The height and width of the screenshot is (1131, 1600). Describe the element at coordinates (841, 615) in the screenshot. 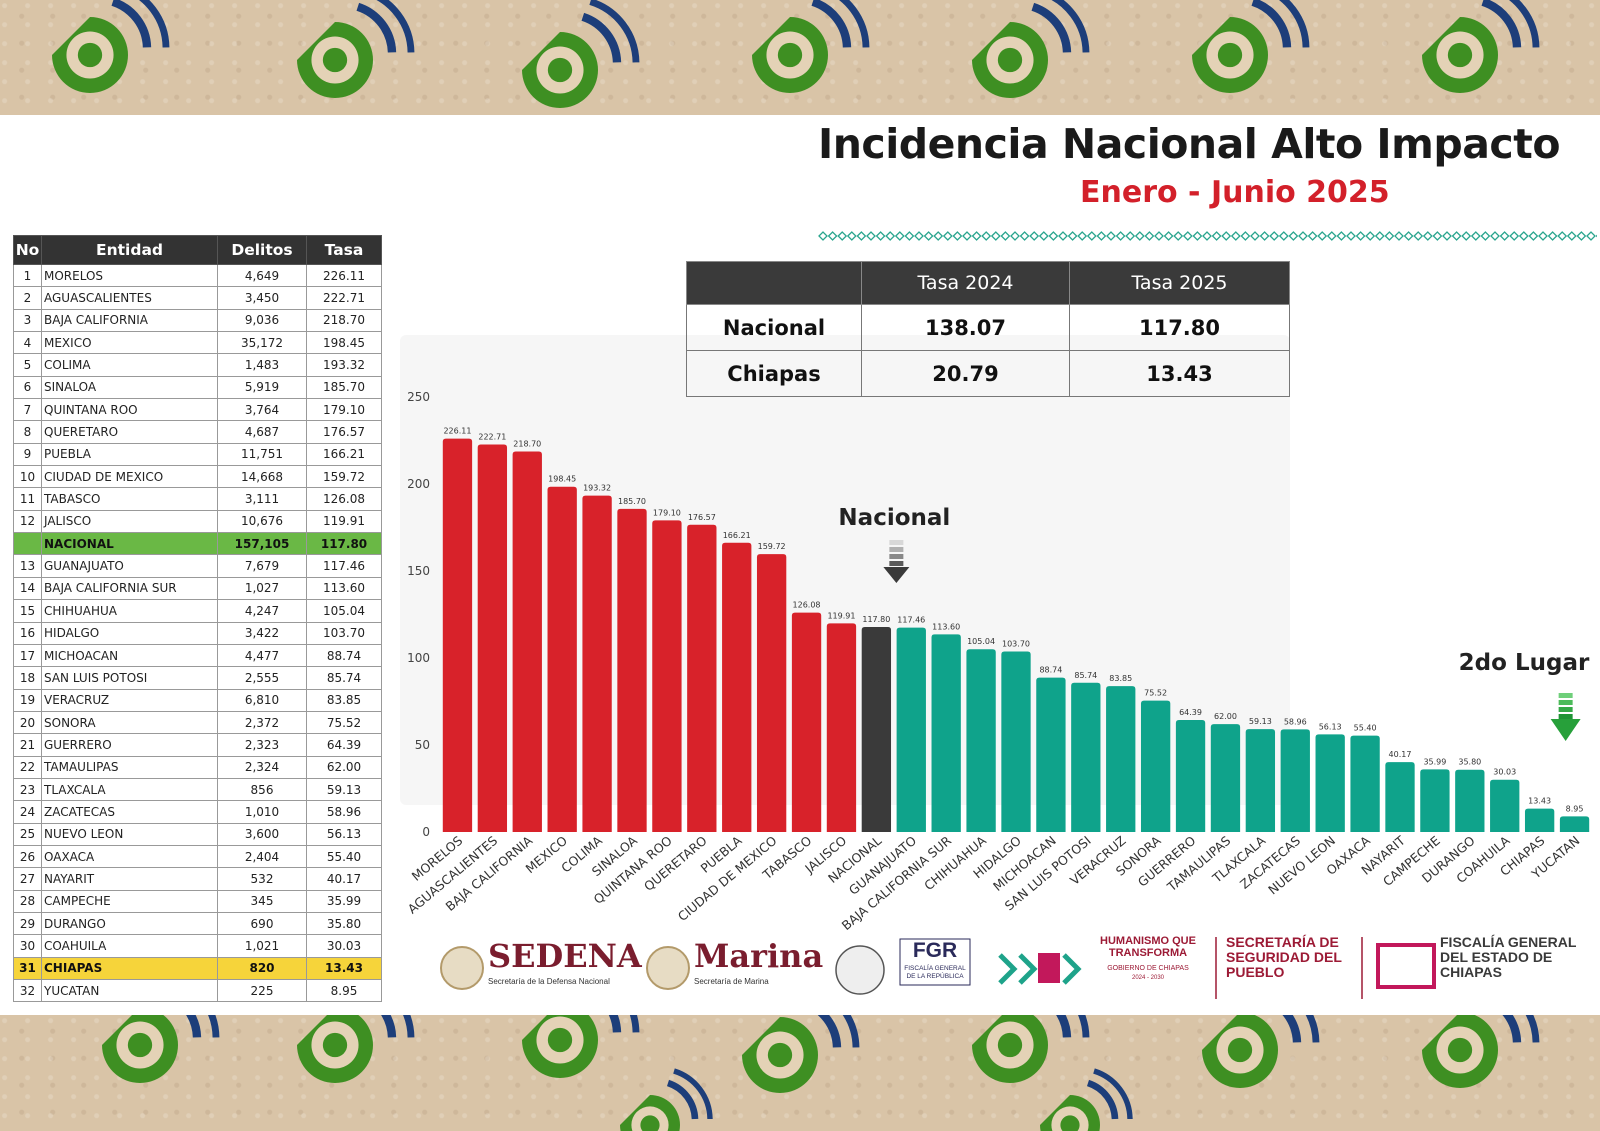

I see `data-label: 119.91` at that location.